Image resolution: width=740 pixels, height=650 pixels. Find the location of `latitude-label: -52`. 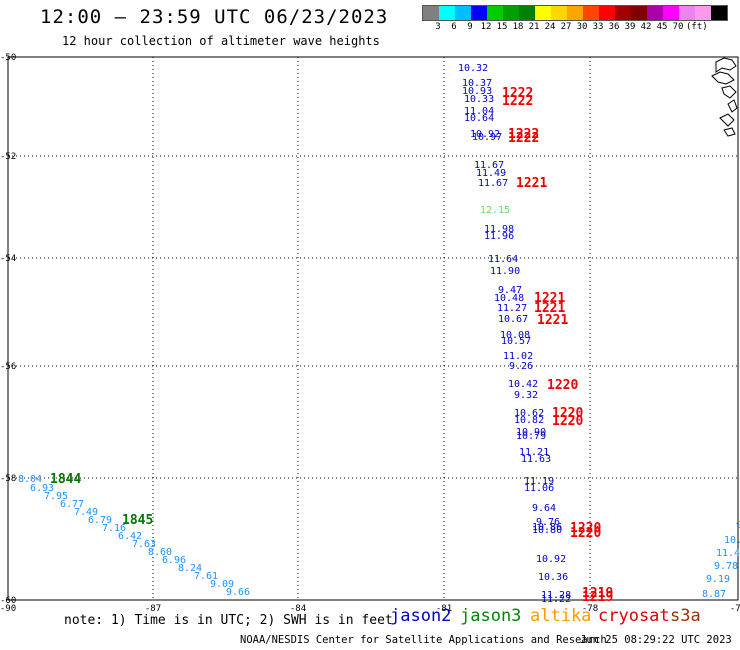

latitude-label: -52 is located at coordinates (8, 157).